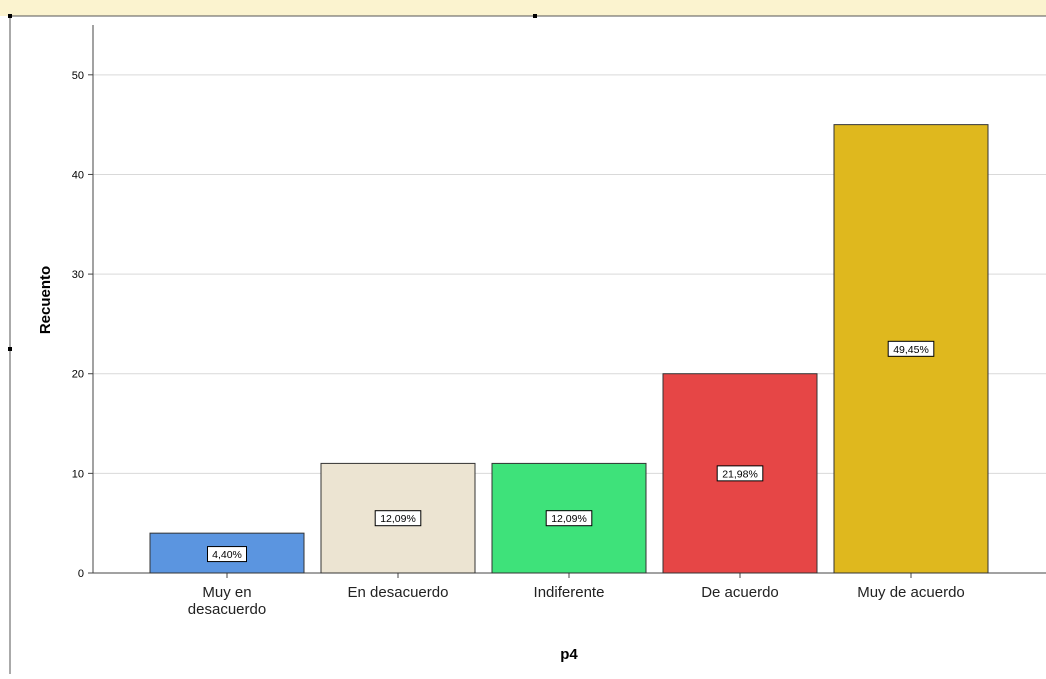  What do you see at coordinates (740, 592) in the screenshot?
I see `x-tick-label: De acuerdo` at bounding box center [740, 592].